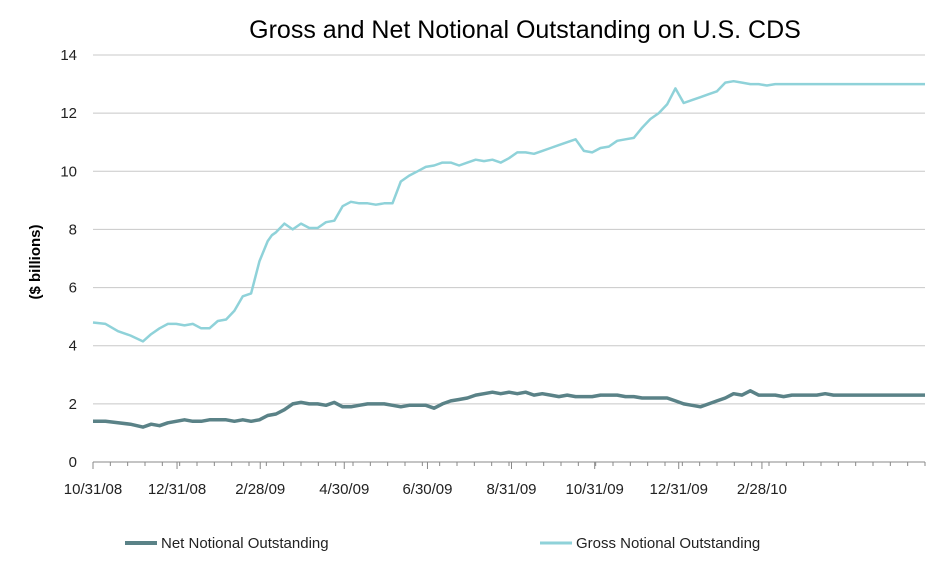 This screenshot has height=561, width=935. What do you see at coordinates (73, 462) in the screenshot?
I see `y-tick-label: 0` at bounding box center [73, 462].